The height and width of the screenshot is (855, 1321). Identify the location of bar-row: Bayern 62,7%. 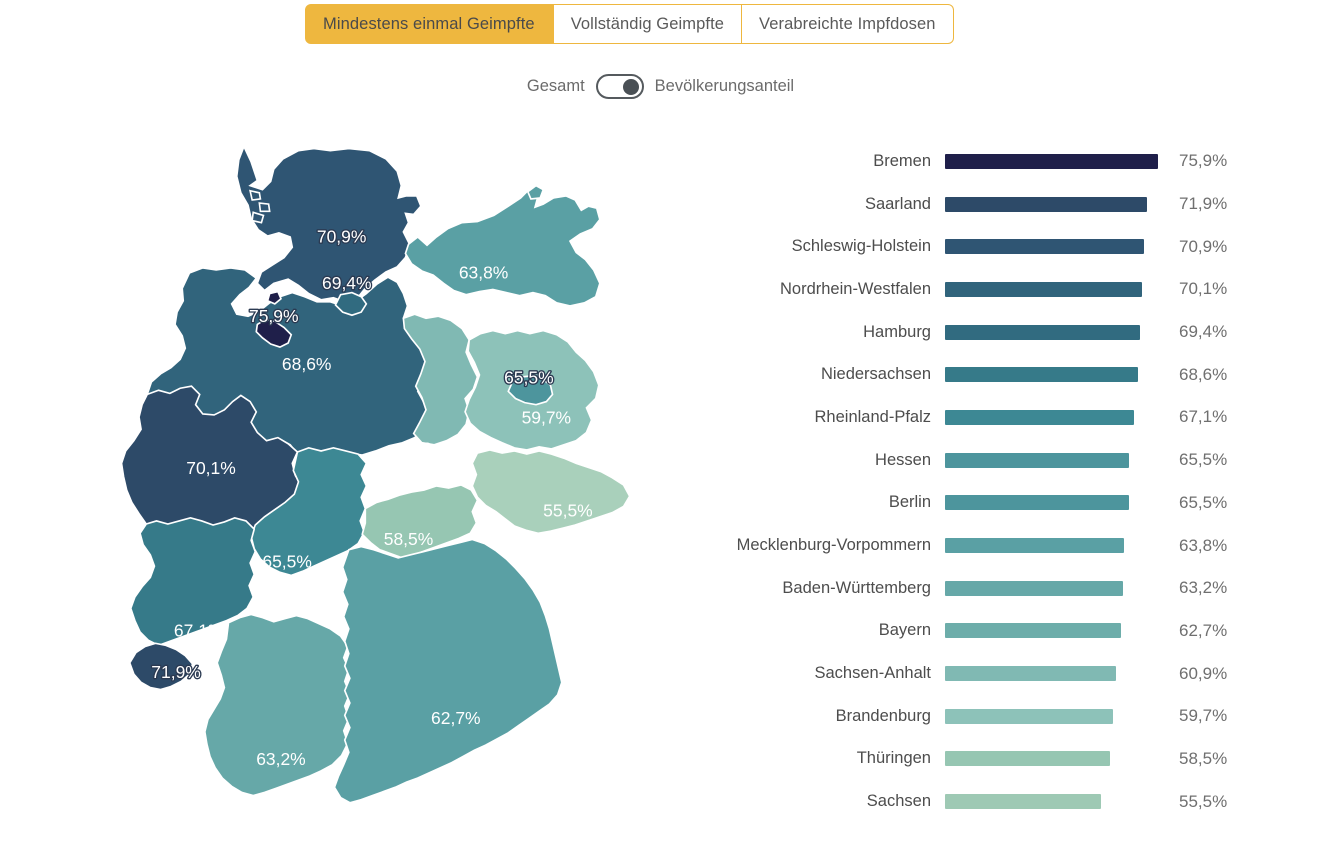
(1000, 631).